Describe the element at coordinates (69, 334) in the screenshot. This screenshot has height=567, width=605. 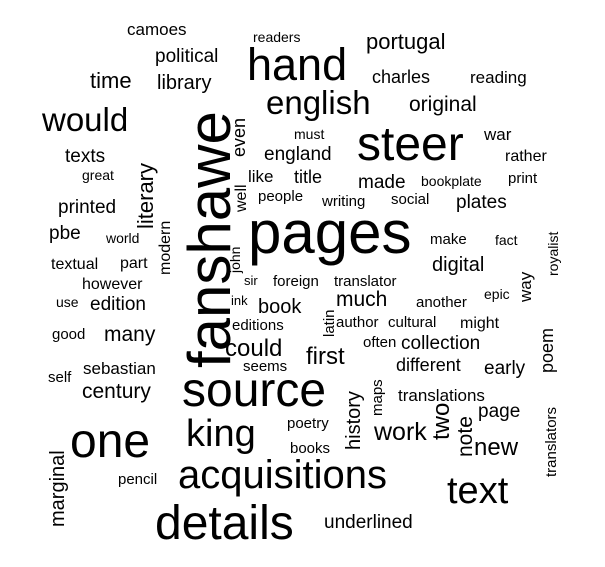
I see `word-good: good` at that location.